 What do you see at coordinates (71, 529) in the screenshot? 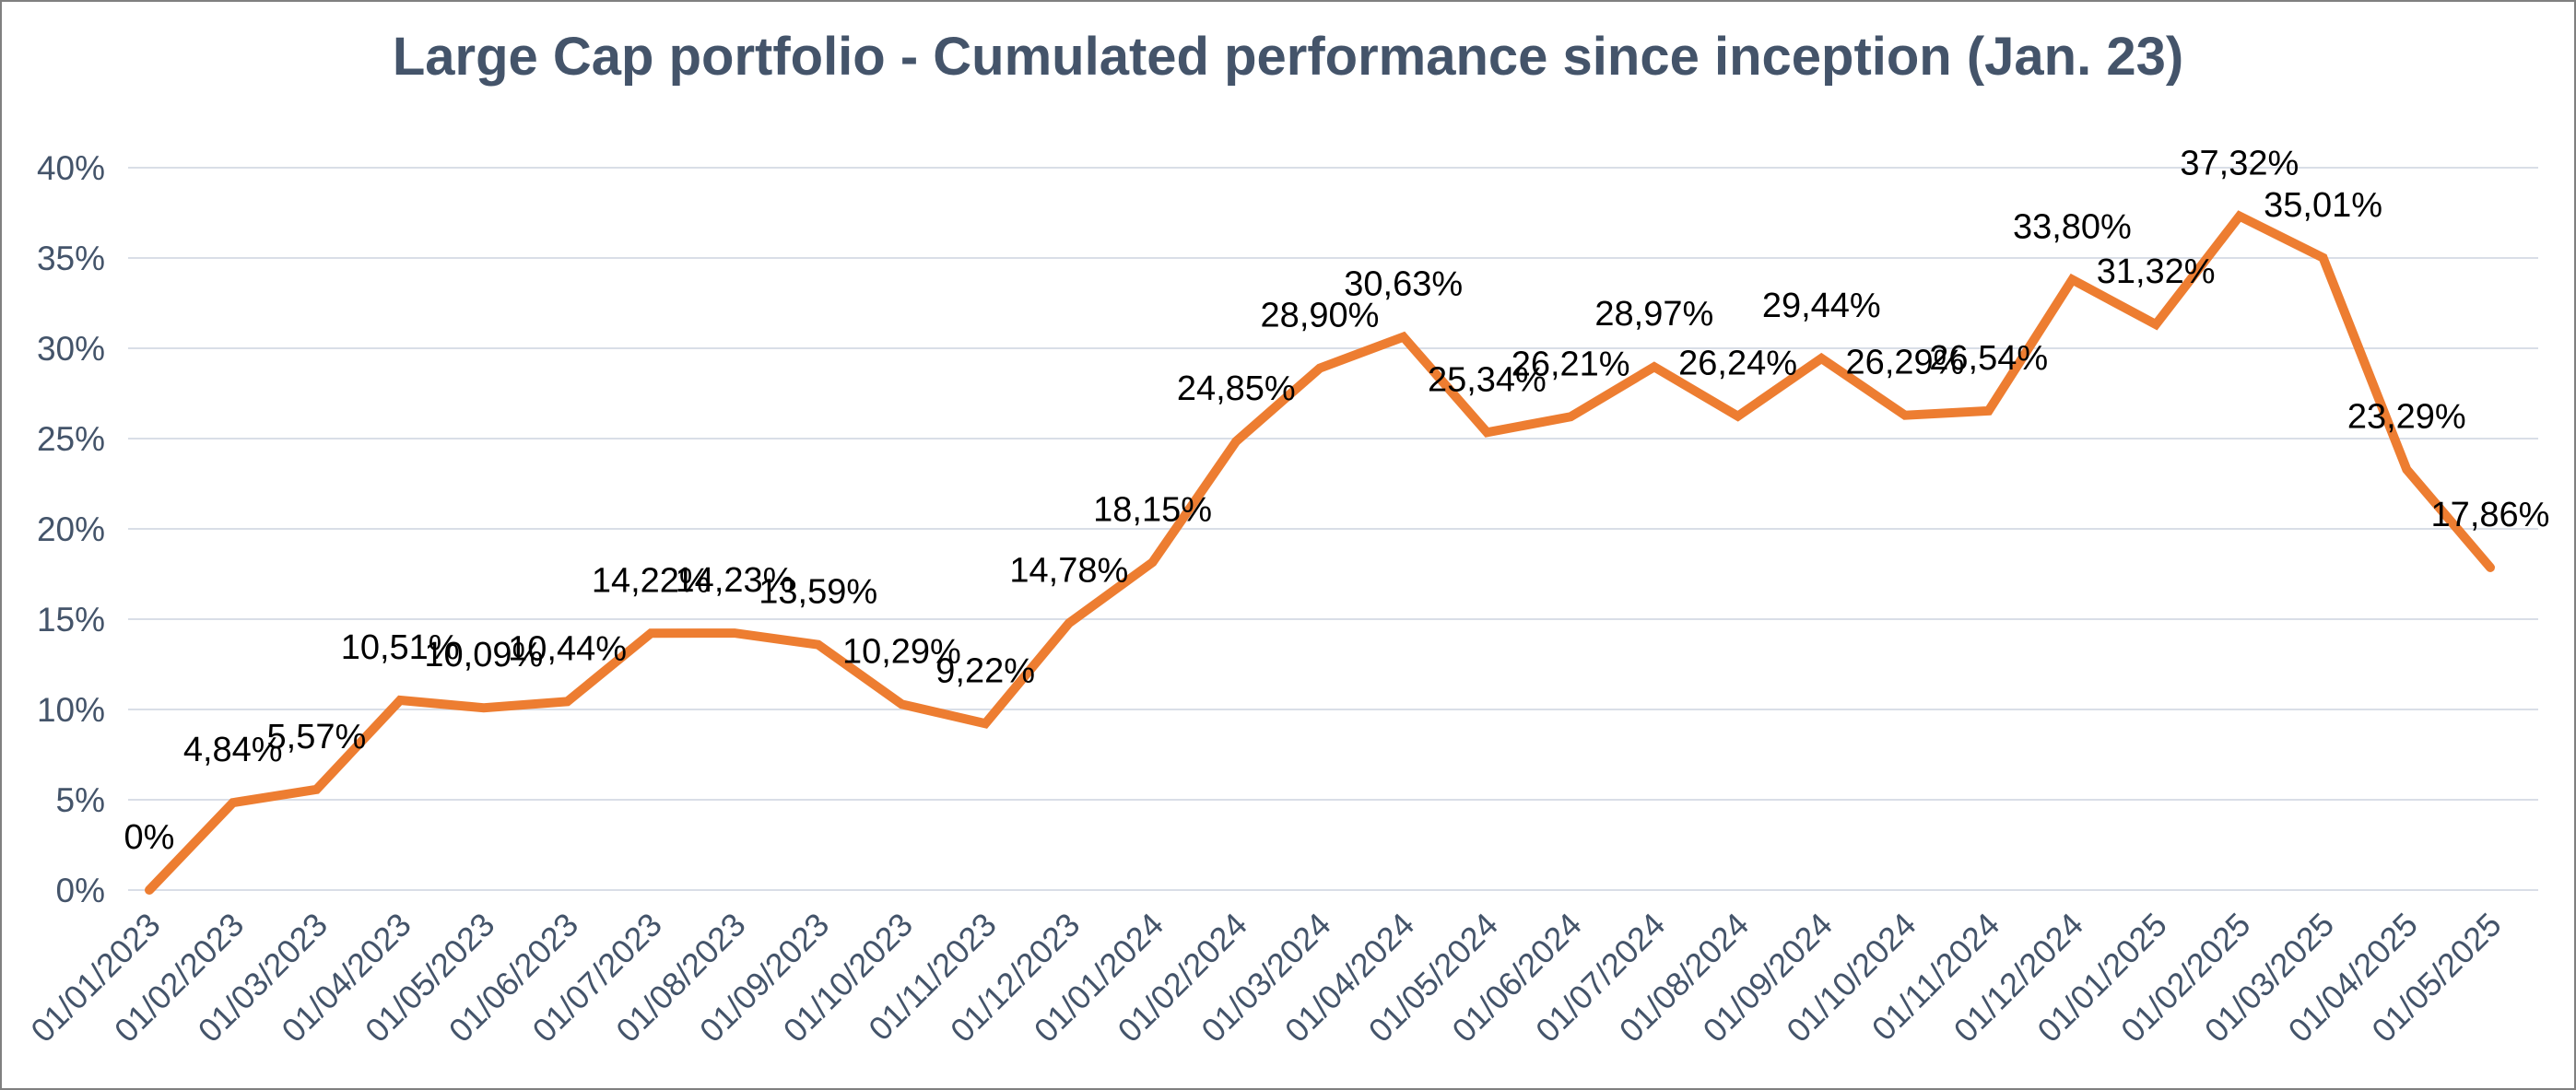
I see `y-axis-tick-label: 20%` at bounding box center [71, 529].